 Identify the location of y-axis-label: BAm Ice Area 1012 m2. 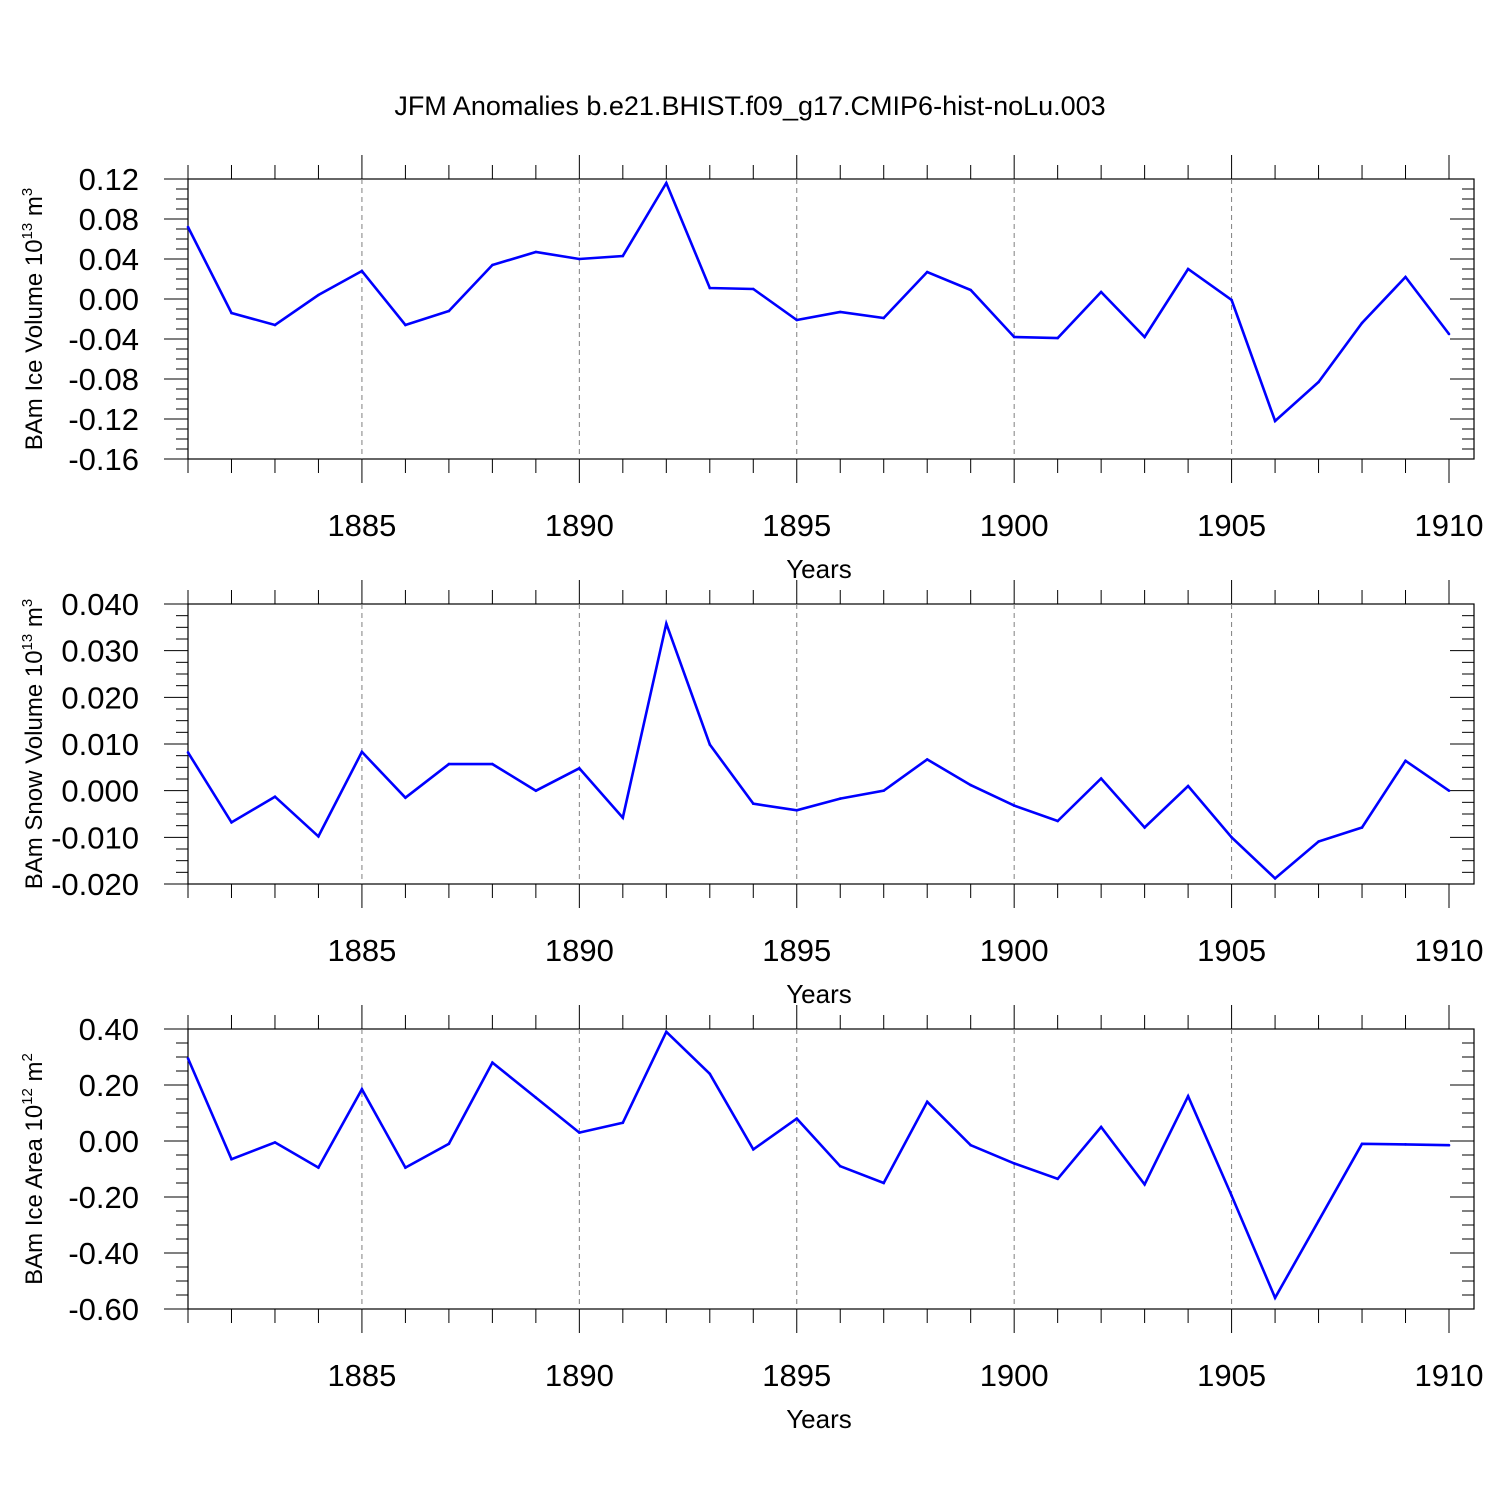
(33, 1169).